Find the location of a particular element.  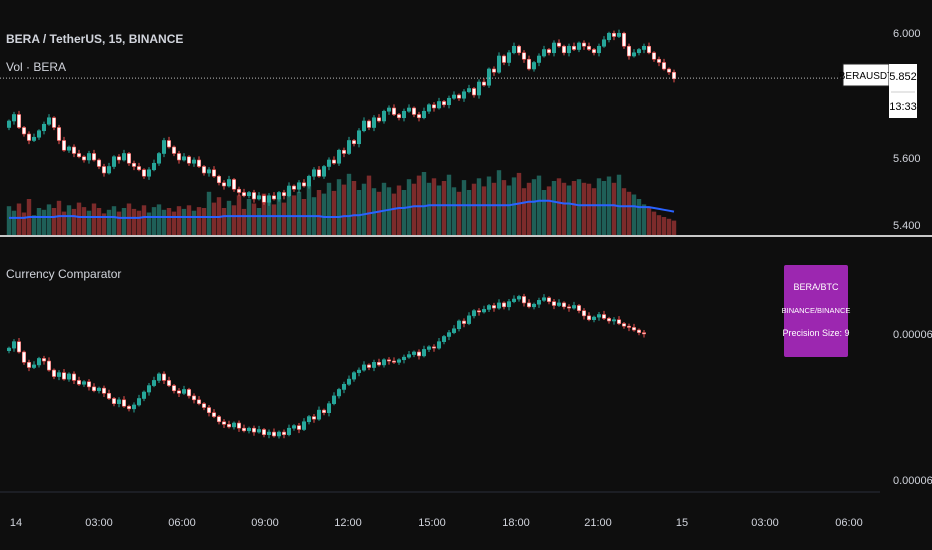

price-tick-label: 5.400 is located at coordinates (907, 226).